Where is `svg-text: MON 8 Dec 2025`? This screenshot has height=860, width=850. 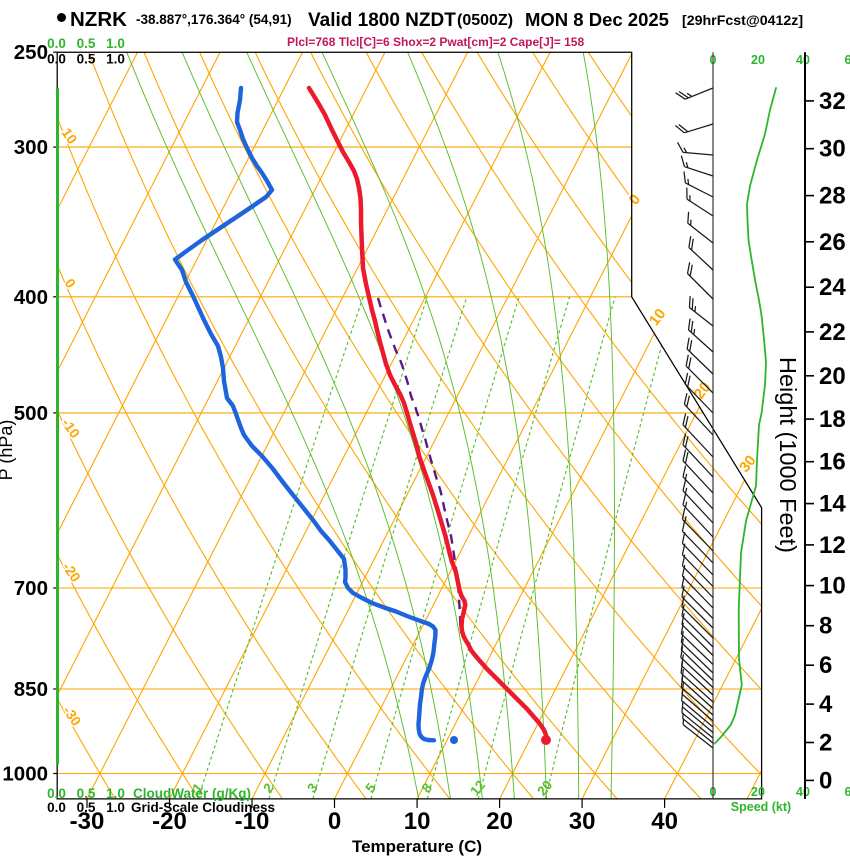 svg-text: MON 8 Dec 2025 is located at coordinates (597, 19).